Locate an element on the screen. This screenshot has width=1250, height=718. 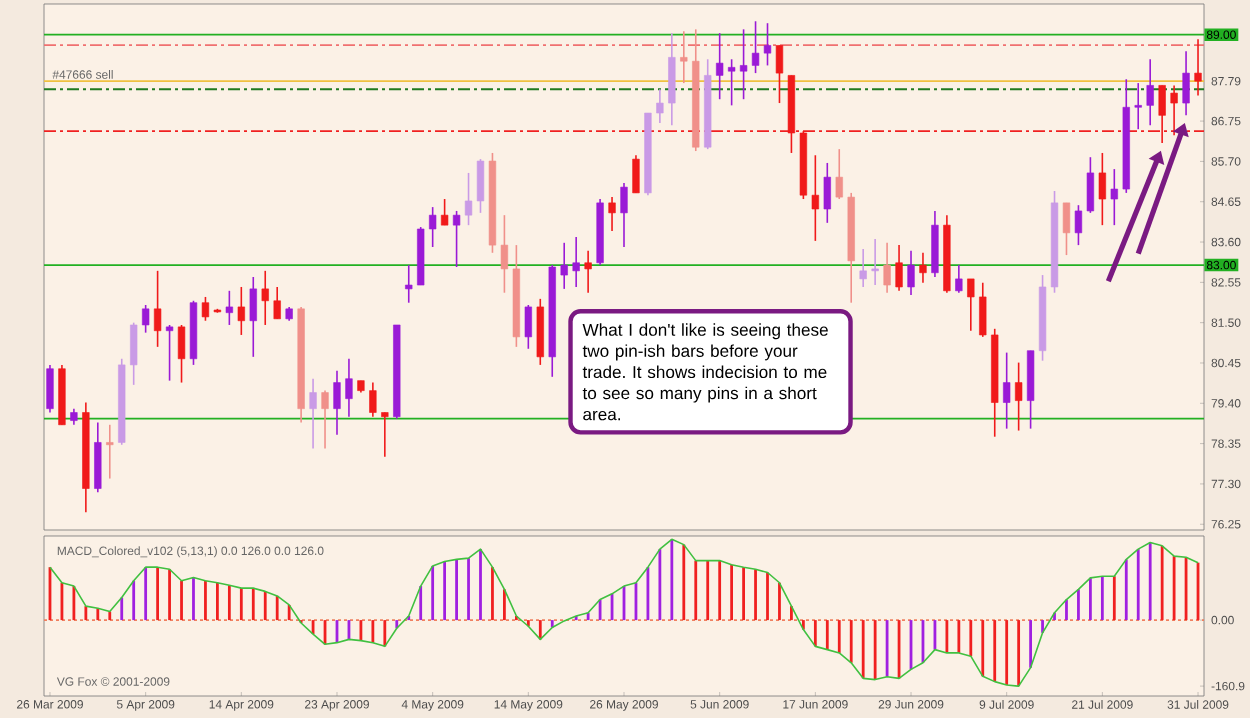
annotation: What I don't like is seeing these two pin-ish bars before your trade. It shows indecision to me to see so many pins in a short area. is located at coordinates (705, 372).